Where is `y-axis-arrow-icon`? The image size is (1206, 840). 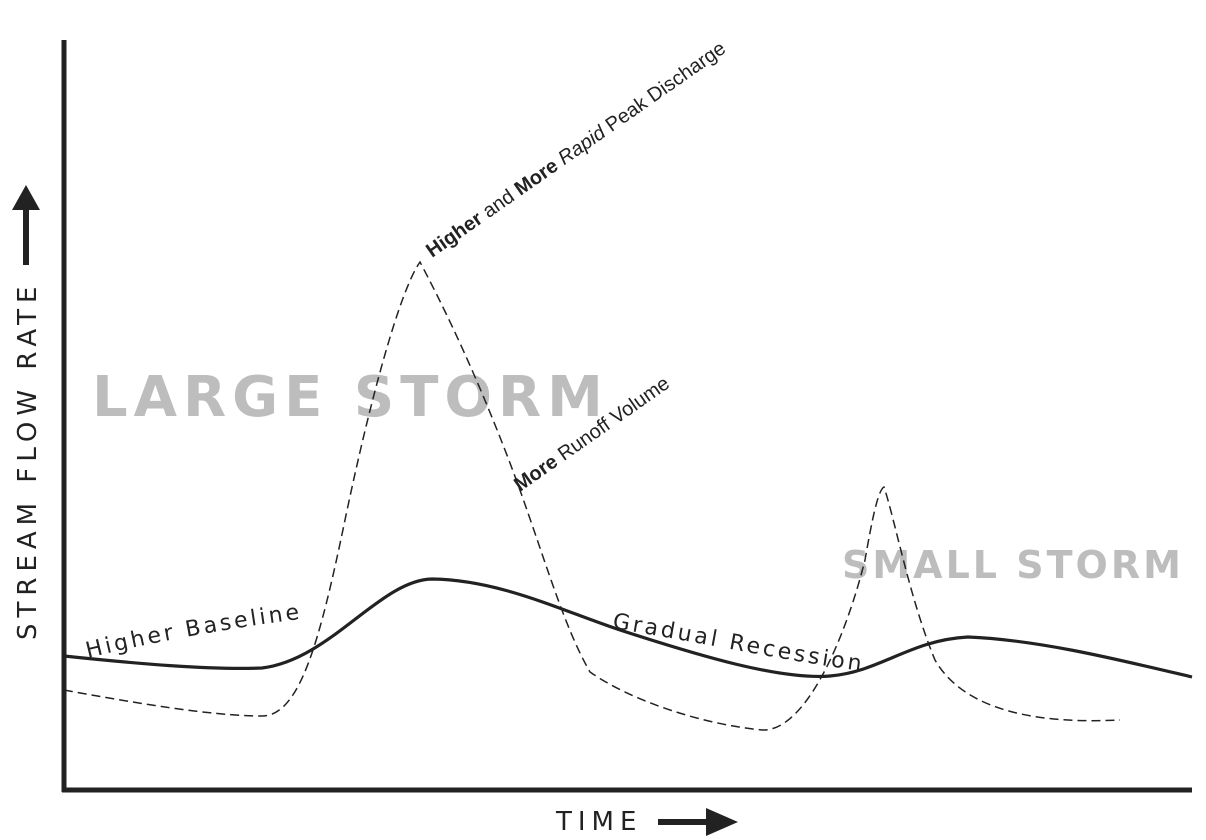
y-axis-arrow-icon is located at coordinates (26, 225).